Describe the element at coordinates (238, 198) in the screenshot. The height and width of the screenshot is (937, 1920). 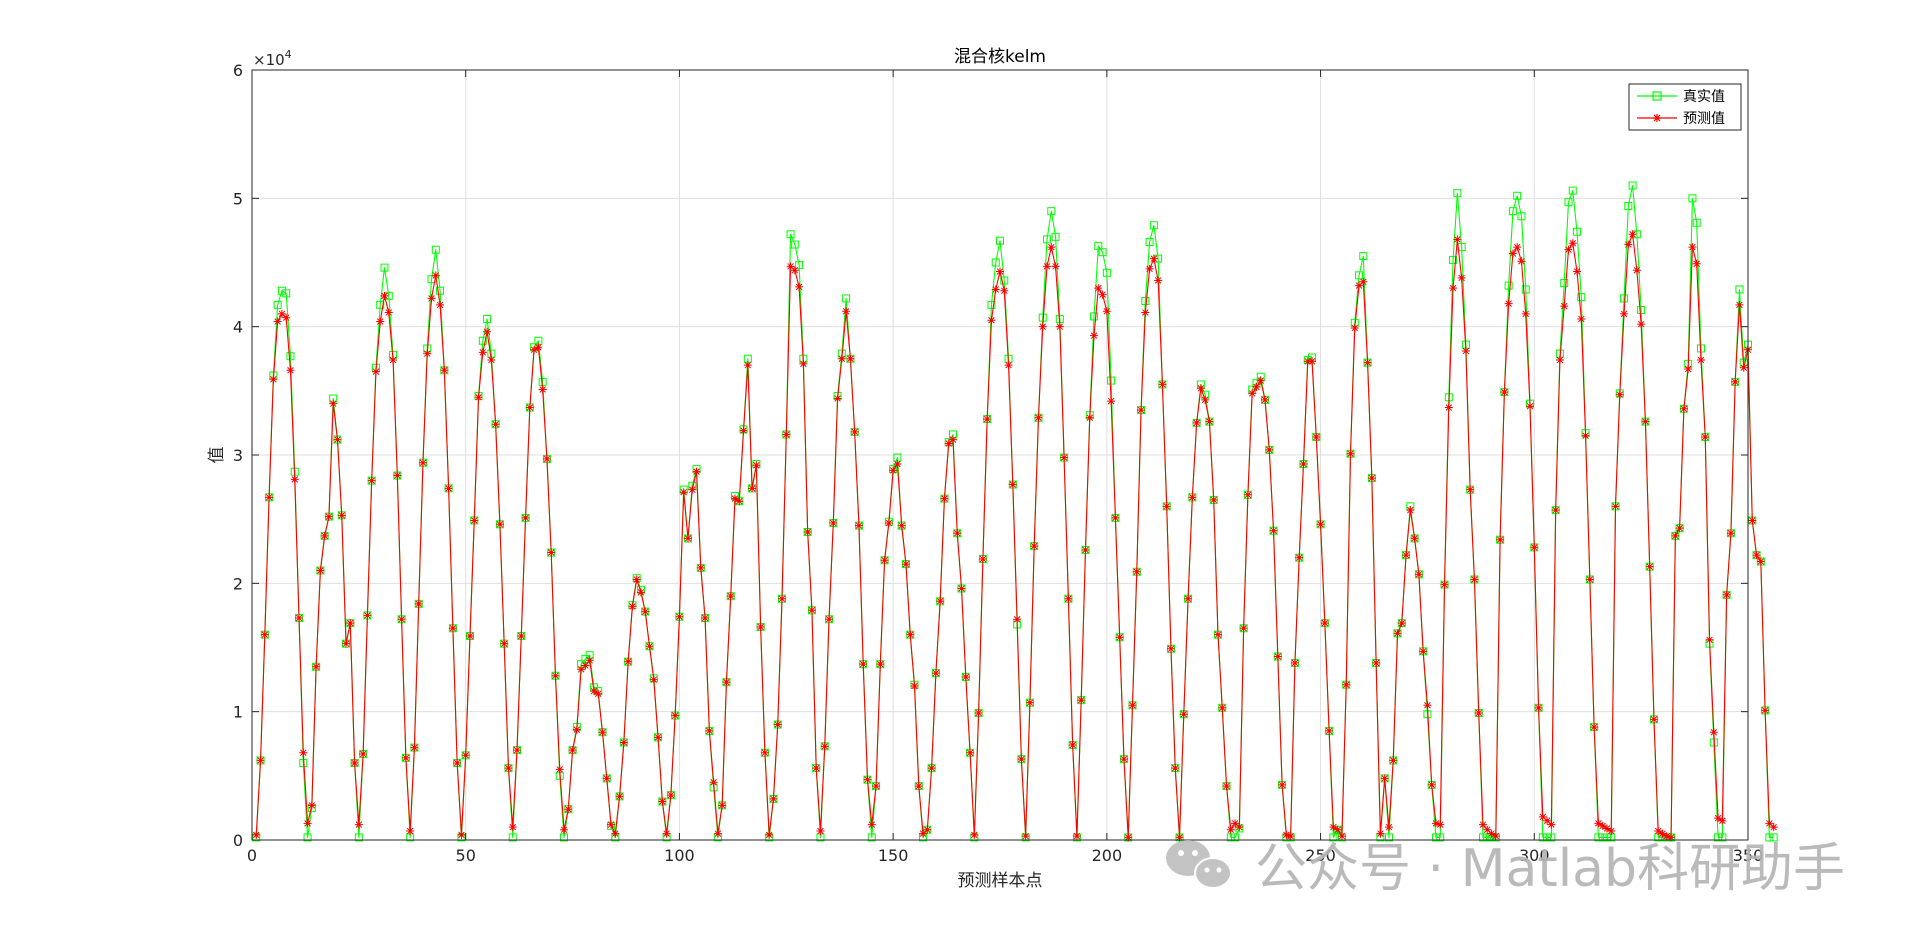
I see `y-tick-label: 5` at that location.